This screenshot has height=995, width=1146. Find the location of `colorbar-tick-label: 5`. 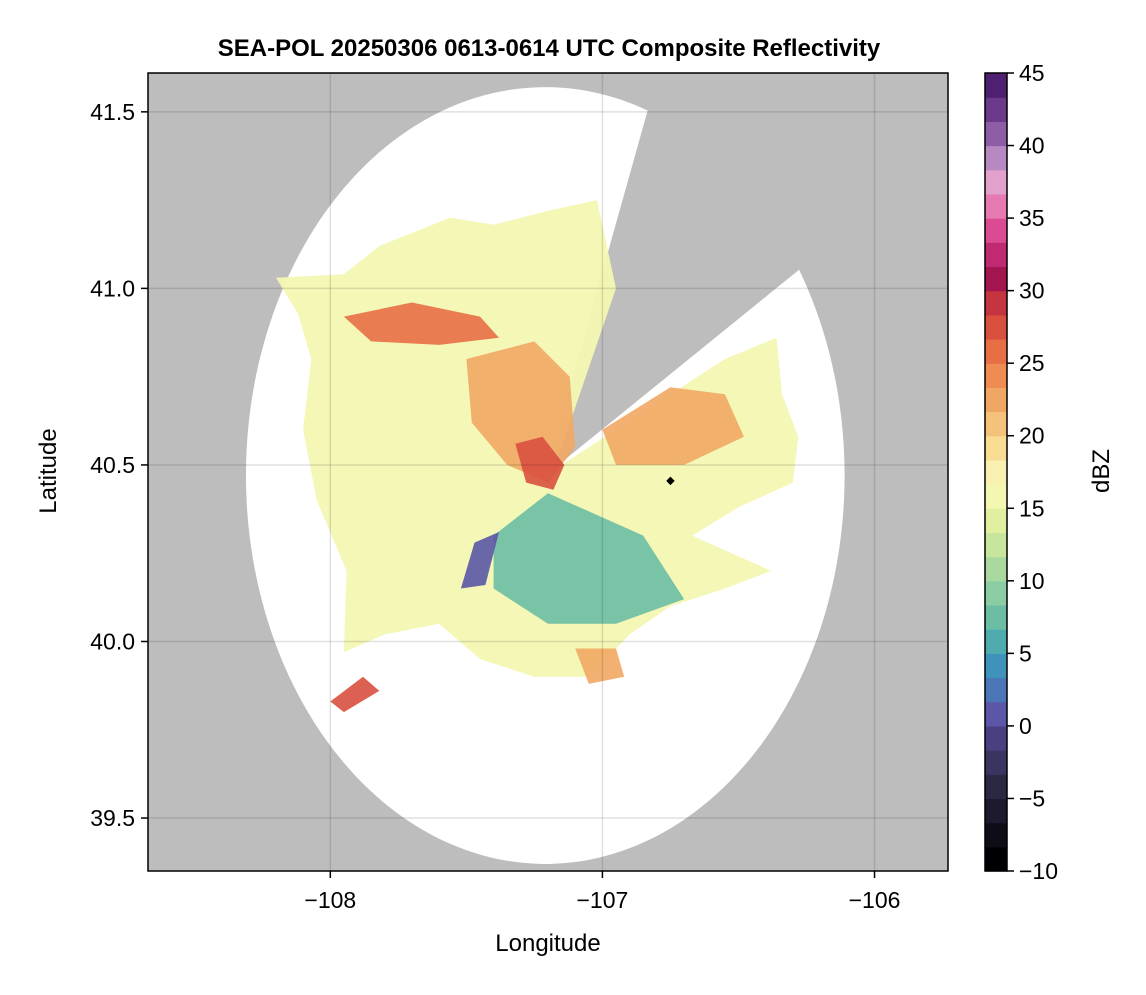

colorbar-tick-label: 5 is located at coordinates (1025, 653).